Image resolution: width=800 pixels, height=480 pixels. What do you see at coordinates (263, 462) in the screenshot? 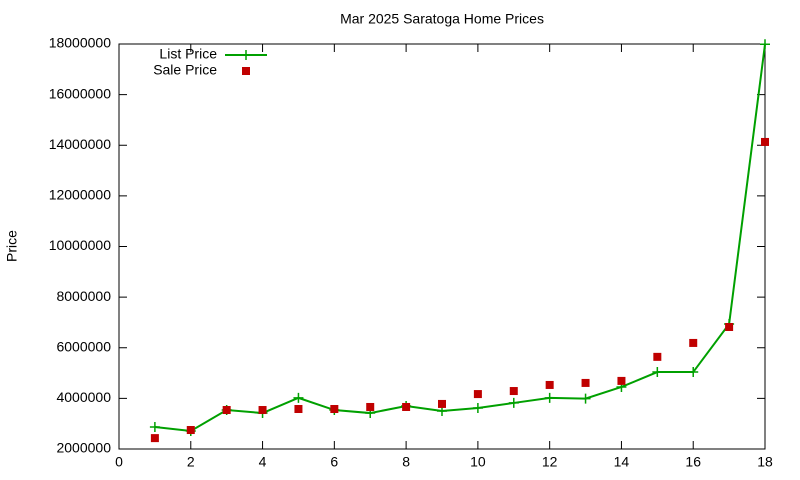
I see `x-tick-label: 4` at bounding box center [263, 462].